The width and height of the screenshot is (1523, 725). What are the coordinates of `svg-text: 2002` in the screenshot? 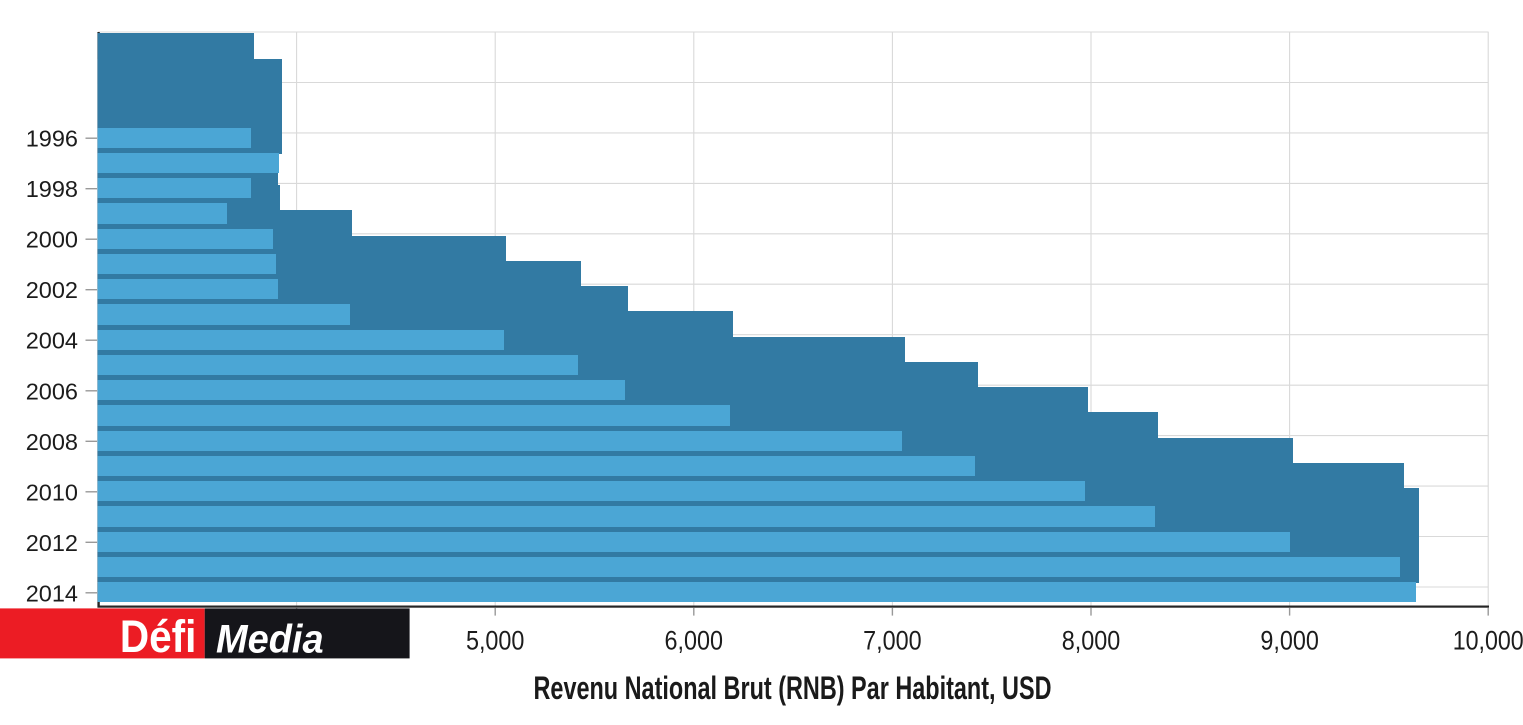 It's located at (52, 290).